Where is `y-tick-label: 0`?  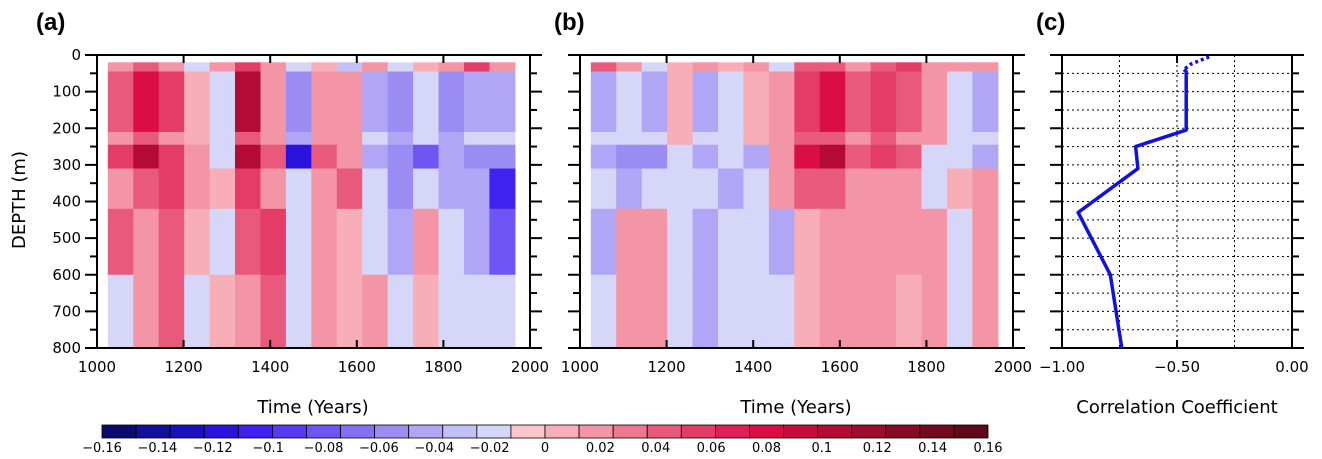
y-tick-label: 0 is located at coordinates (76, 55).